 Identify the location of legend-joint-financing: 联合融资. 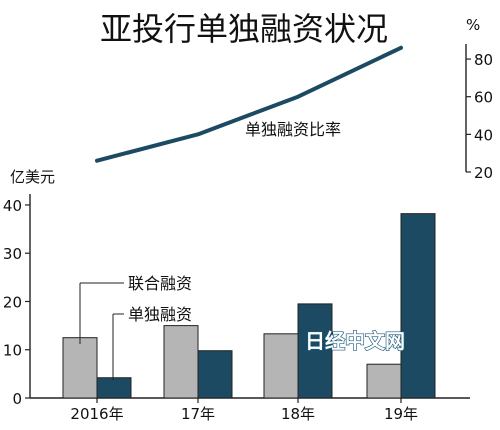
(160, 283).